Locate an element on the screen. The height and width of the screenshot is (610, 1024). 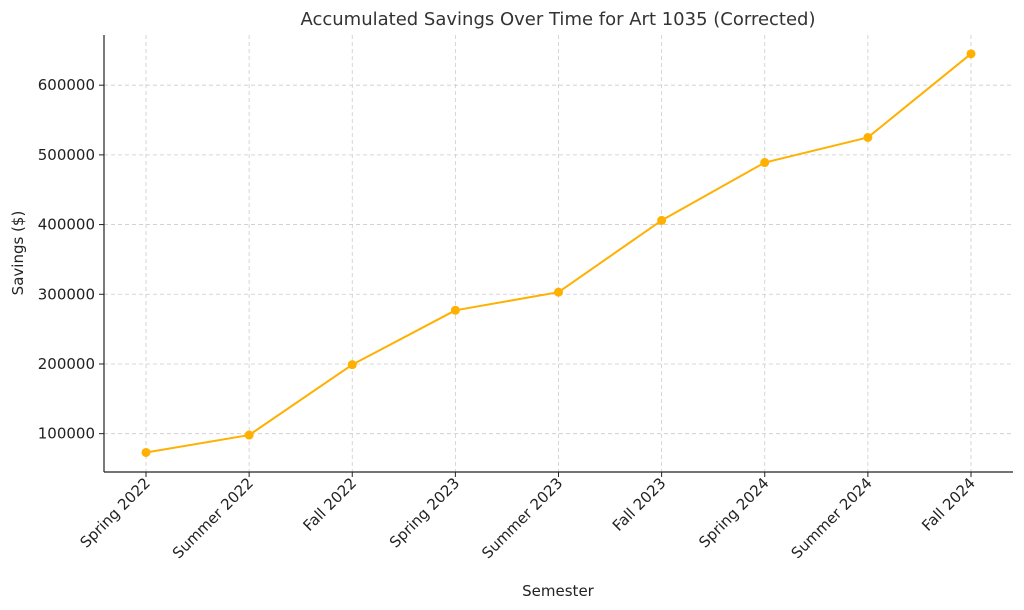
x-axis-label: Semester is located at coordinates (558, 591).